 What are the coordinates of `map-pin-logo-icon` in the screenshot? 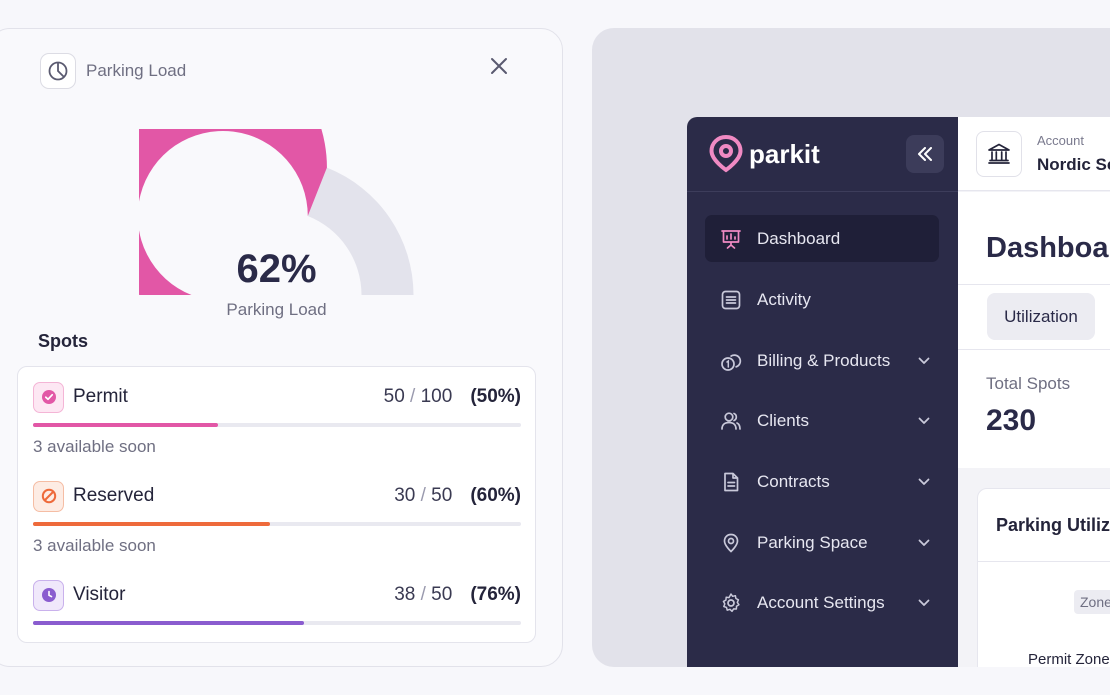 It's located at (726, 154).